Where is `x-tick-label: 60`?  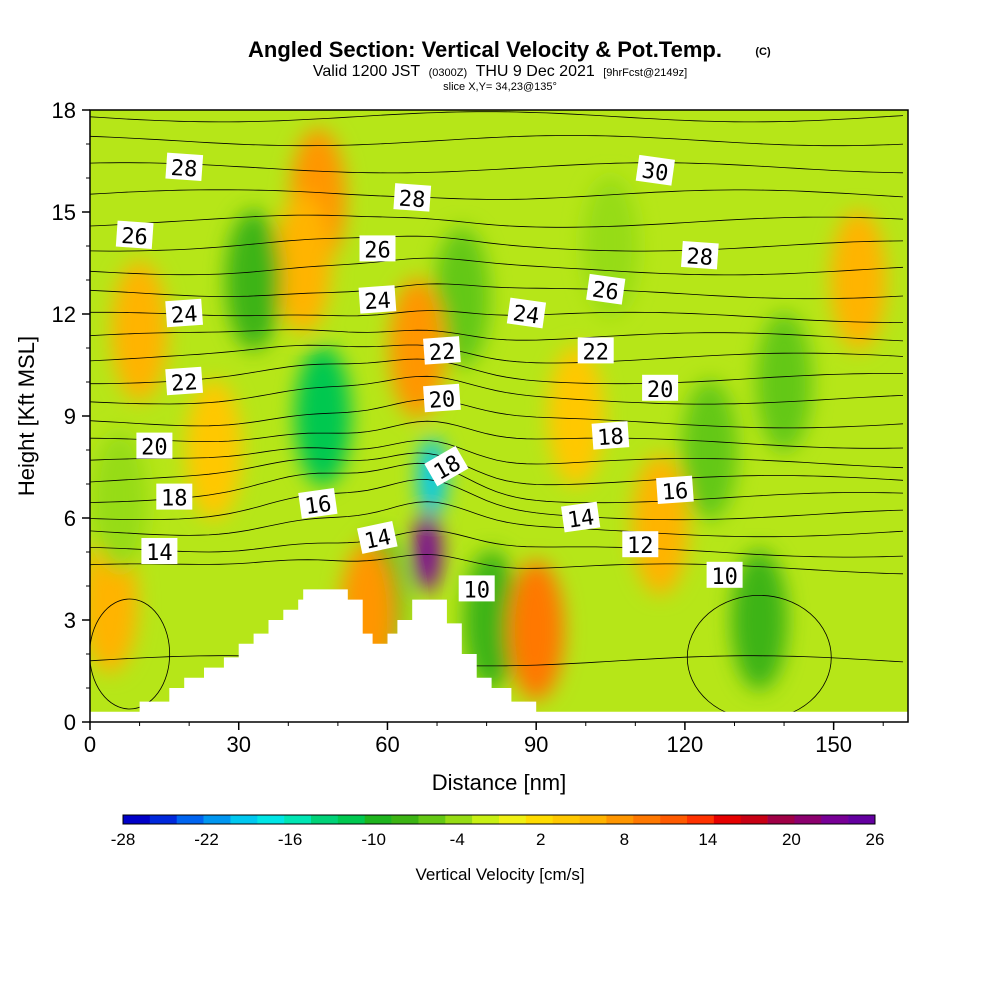 x-tick-label: 60 is located at coordinates (387, 744).